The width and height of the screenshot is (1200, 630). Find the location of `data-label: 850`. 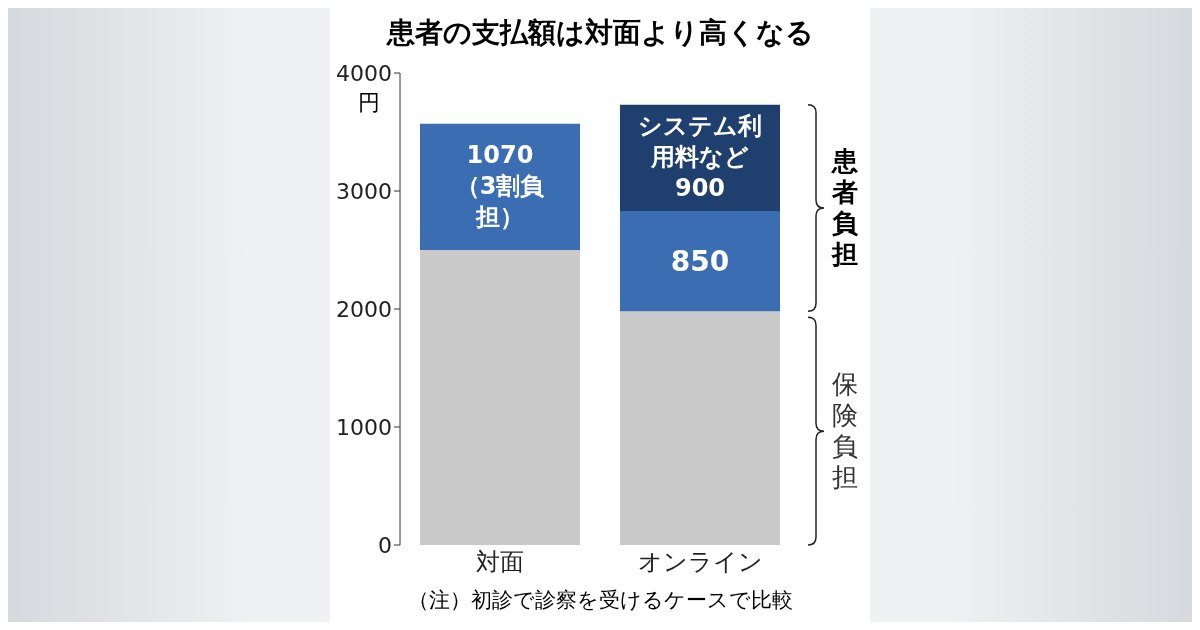

data-label: 850 is located at coordinates (700, 261).